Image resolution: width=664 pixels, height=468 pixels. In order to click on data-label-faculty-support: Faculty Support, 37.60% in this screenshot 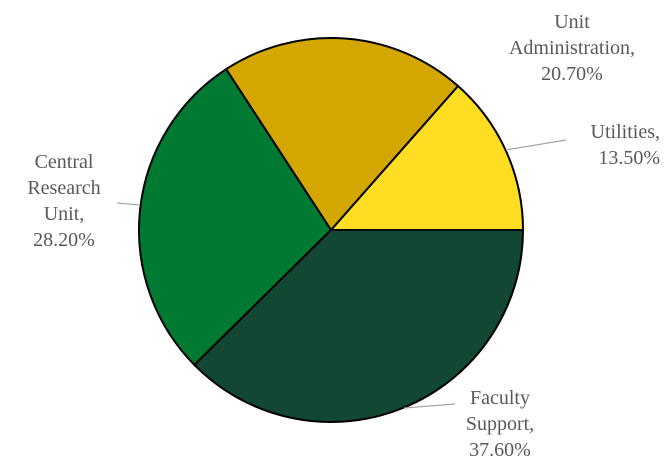, I will do `click(500, 424)`.